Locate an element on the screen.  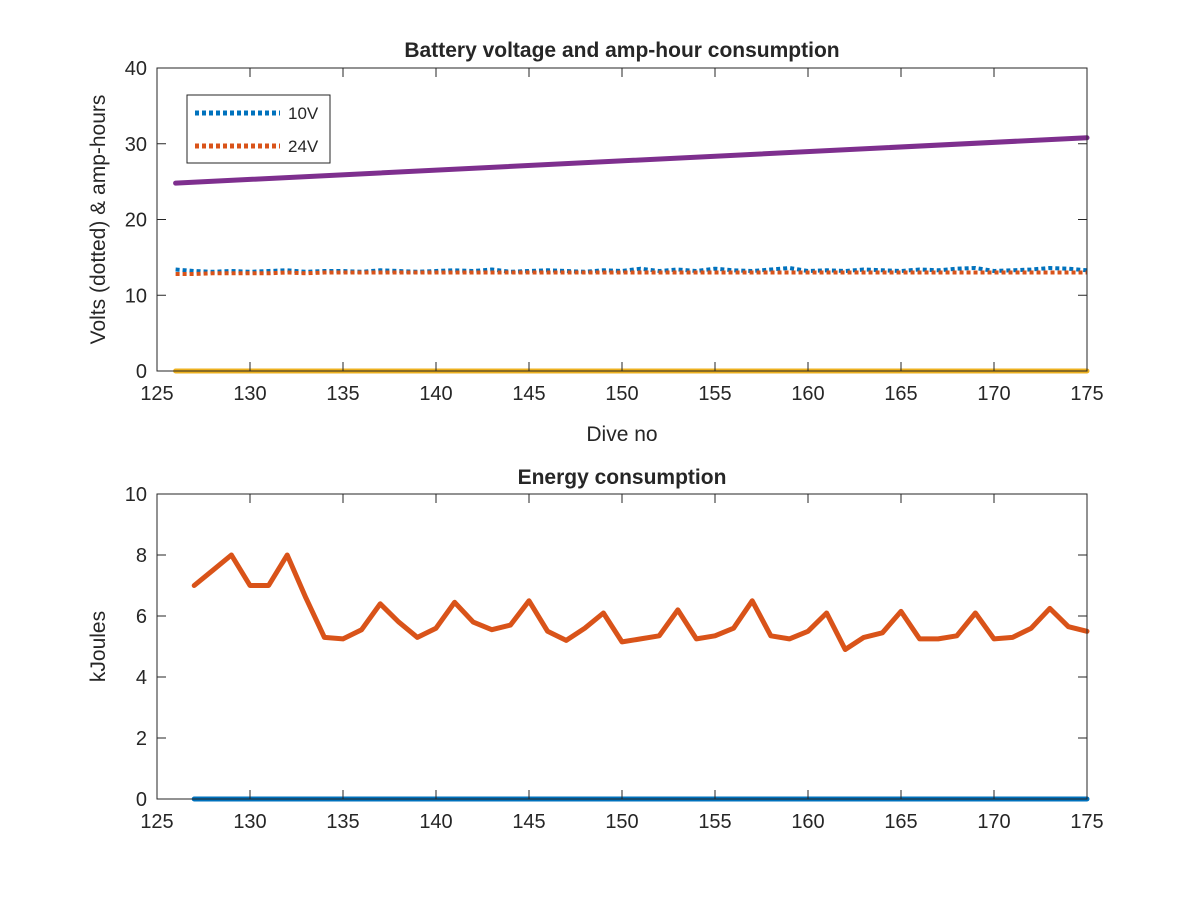
energy-chart-x-tick-label: 165 is located at coordinates (900, 822).